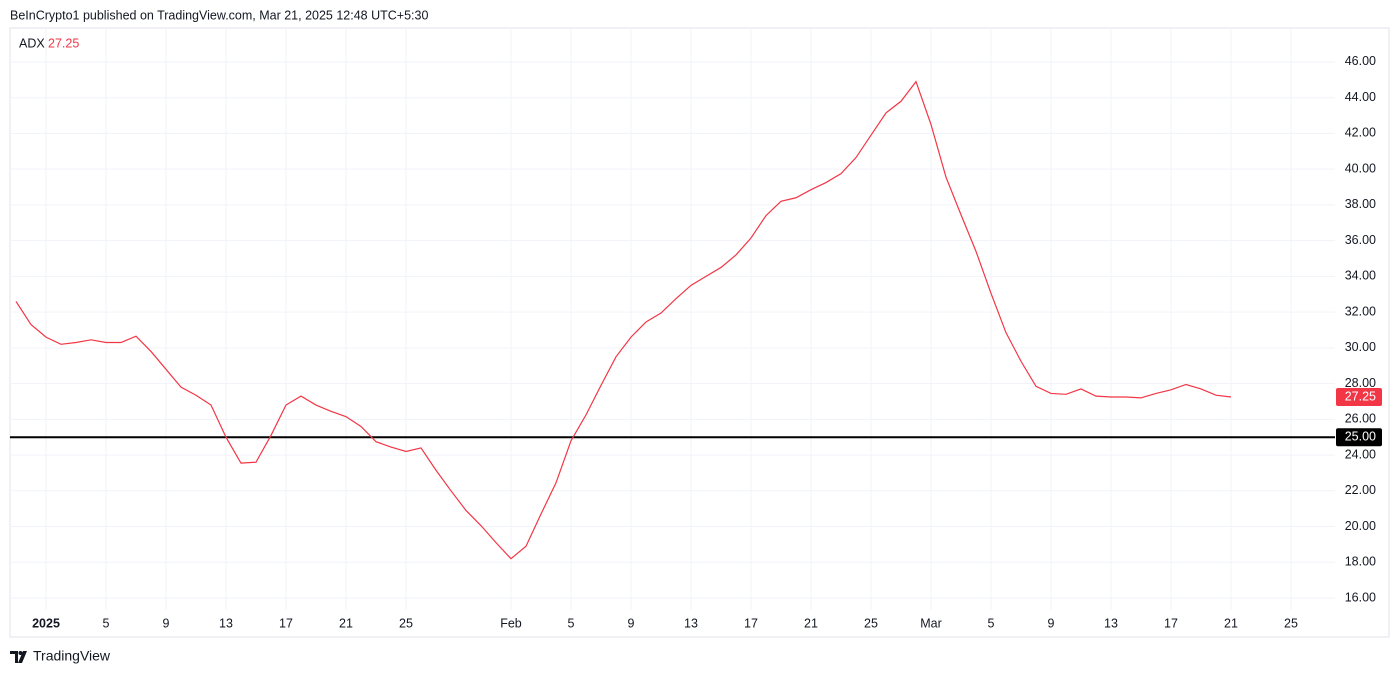 The height and width of the screenshot is (674, 1400). What do you see at coordinates (1360, 311) in the screenshot?
I see `y-tick-label: 32.00` at bounding box center [1360, 311].